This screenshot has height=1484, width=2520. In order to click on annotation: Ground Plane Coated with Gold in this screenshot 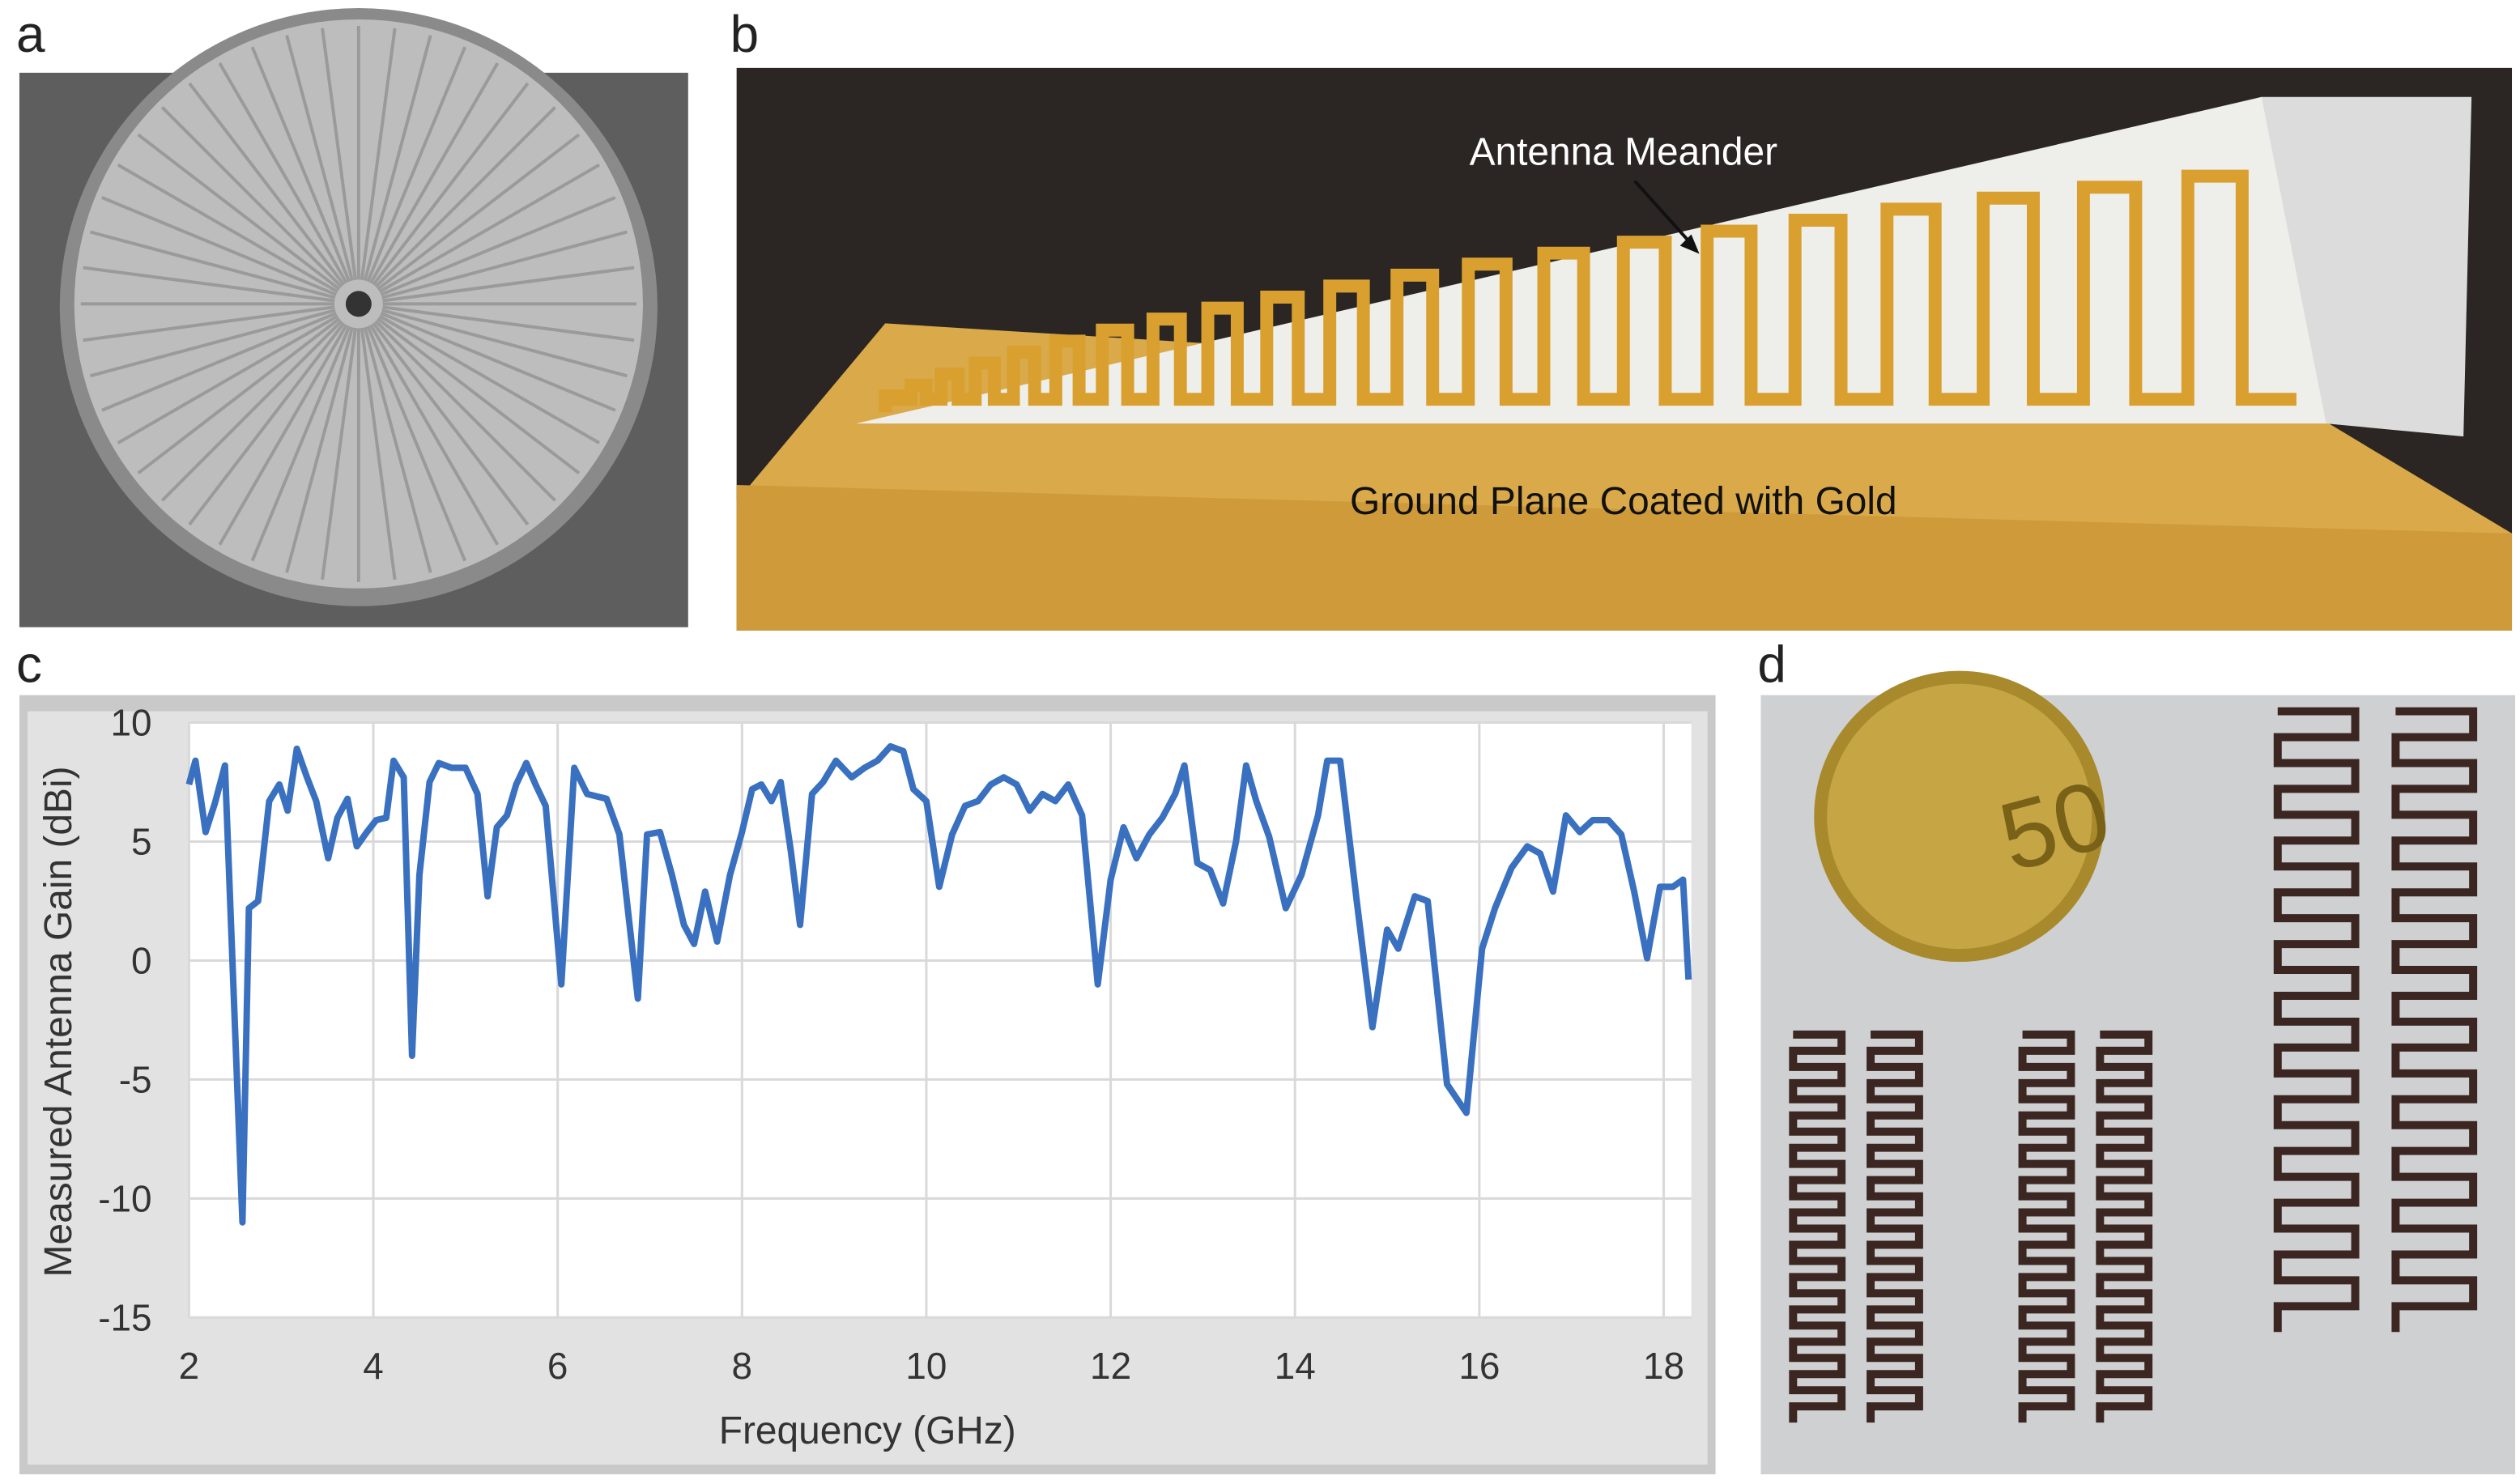, I will do `click(1624, 501)`.